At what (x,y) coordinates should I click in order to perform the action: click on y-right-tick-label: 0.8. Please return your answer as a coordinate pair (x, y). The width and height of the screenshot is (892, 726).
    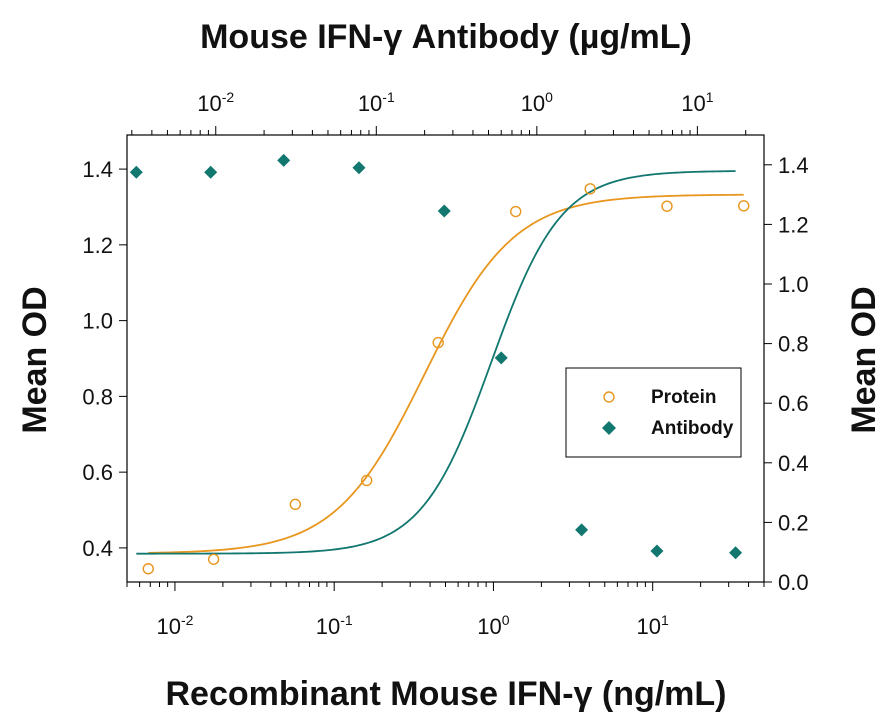
    Looking at the image, I should click on (793, 344).